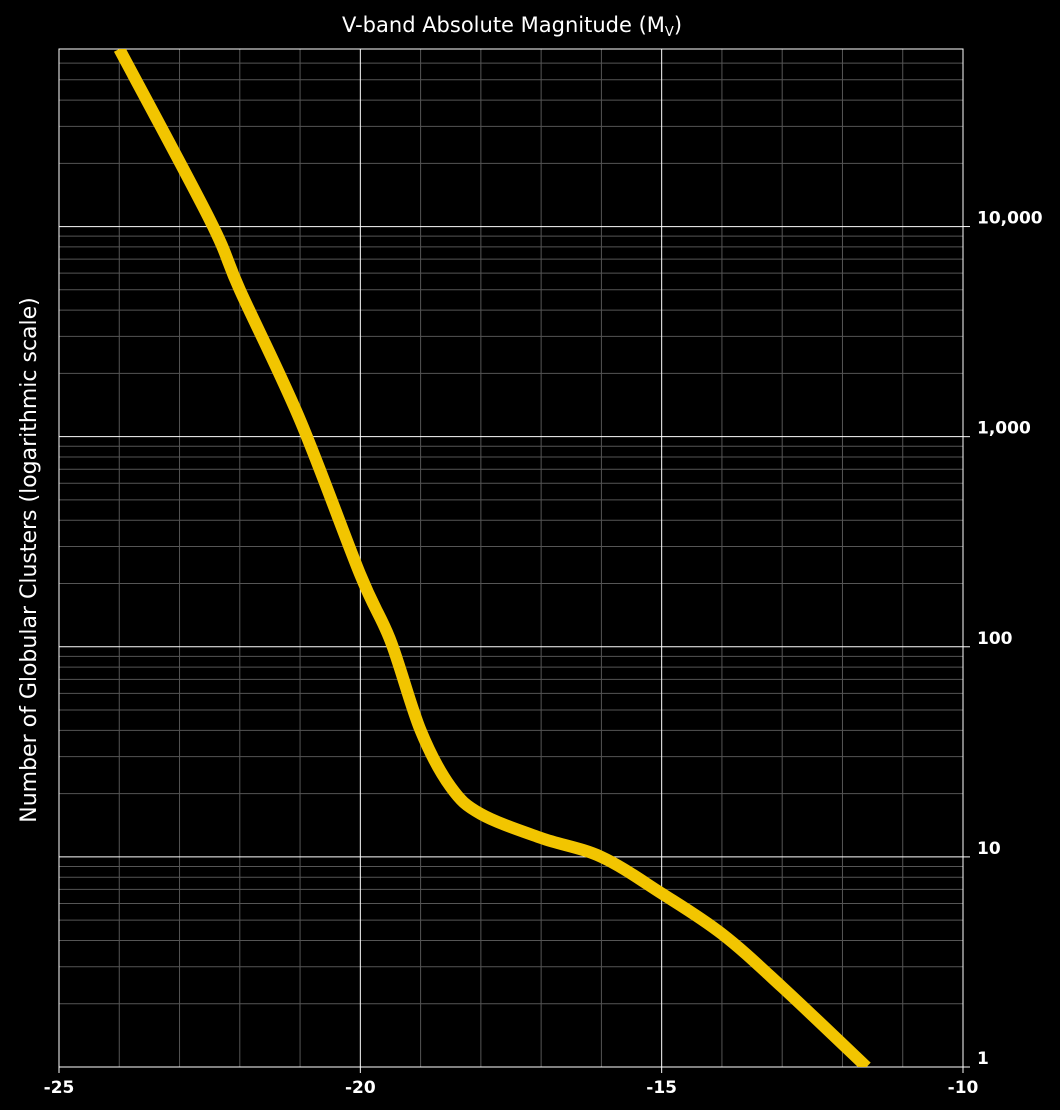 Image resolution: width=1060 pixels, height=1110 pixels. What do you see at coordinates (661, 1088) in the screenshot?
I see `x-tick-label: -15` at bounding box center [661, 1088].